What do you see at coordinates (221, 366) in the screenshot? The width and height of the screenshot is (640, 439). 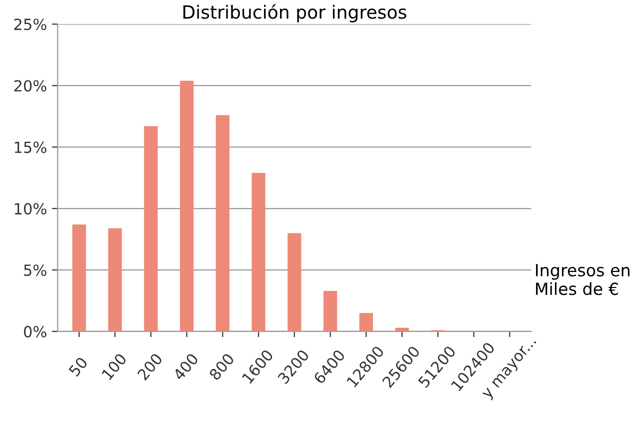 I see `x-tick-label: 800` at bounding box center [221, 366].